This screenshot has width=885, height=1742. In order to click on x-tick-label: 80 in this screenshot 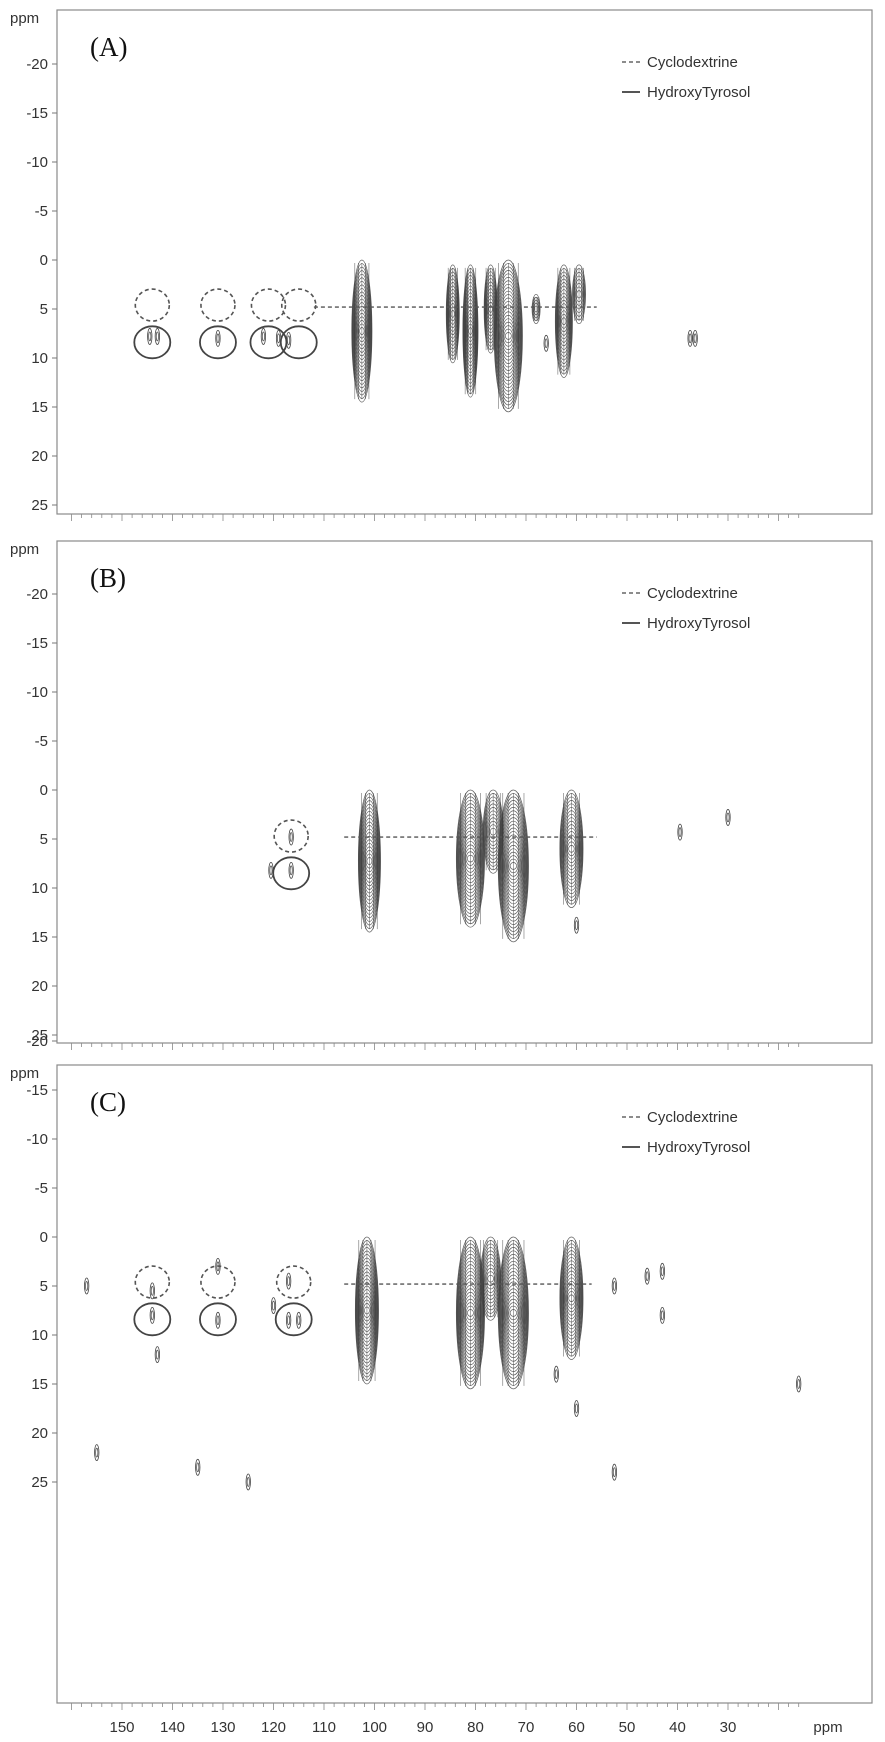, I will do `click(475, 1727)`.